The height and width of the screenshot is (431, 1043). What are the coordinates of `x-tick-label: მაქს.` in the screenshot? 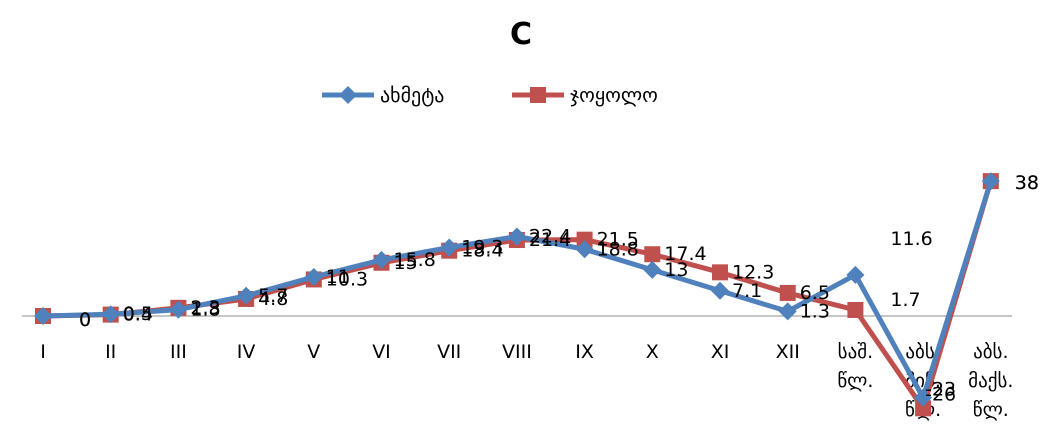 It's located at (990, 381).